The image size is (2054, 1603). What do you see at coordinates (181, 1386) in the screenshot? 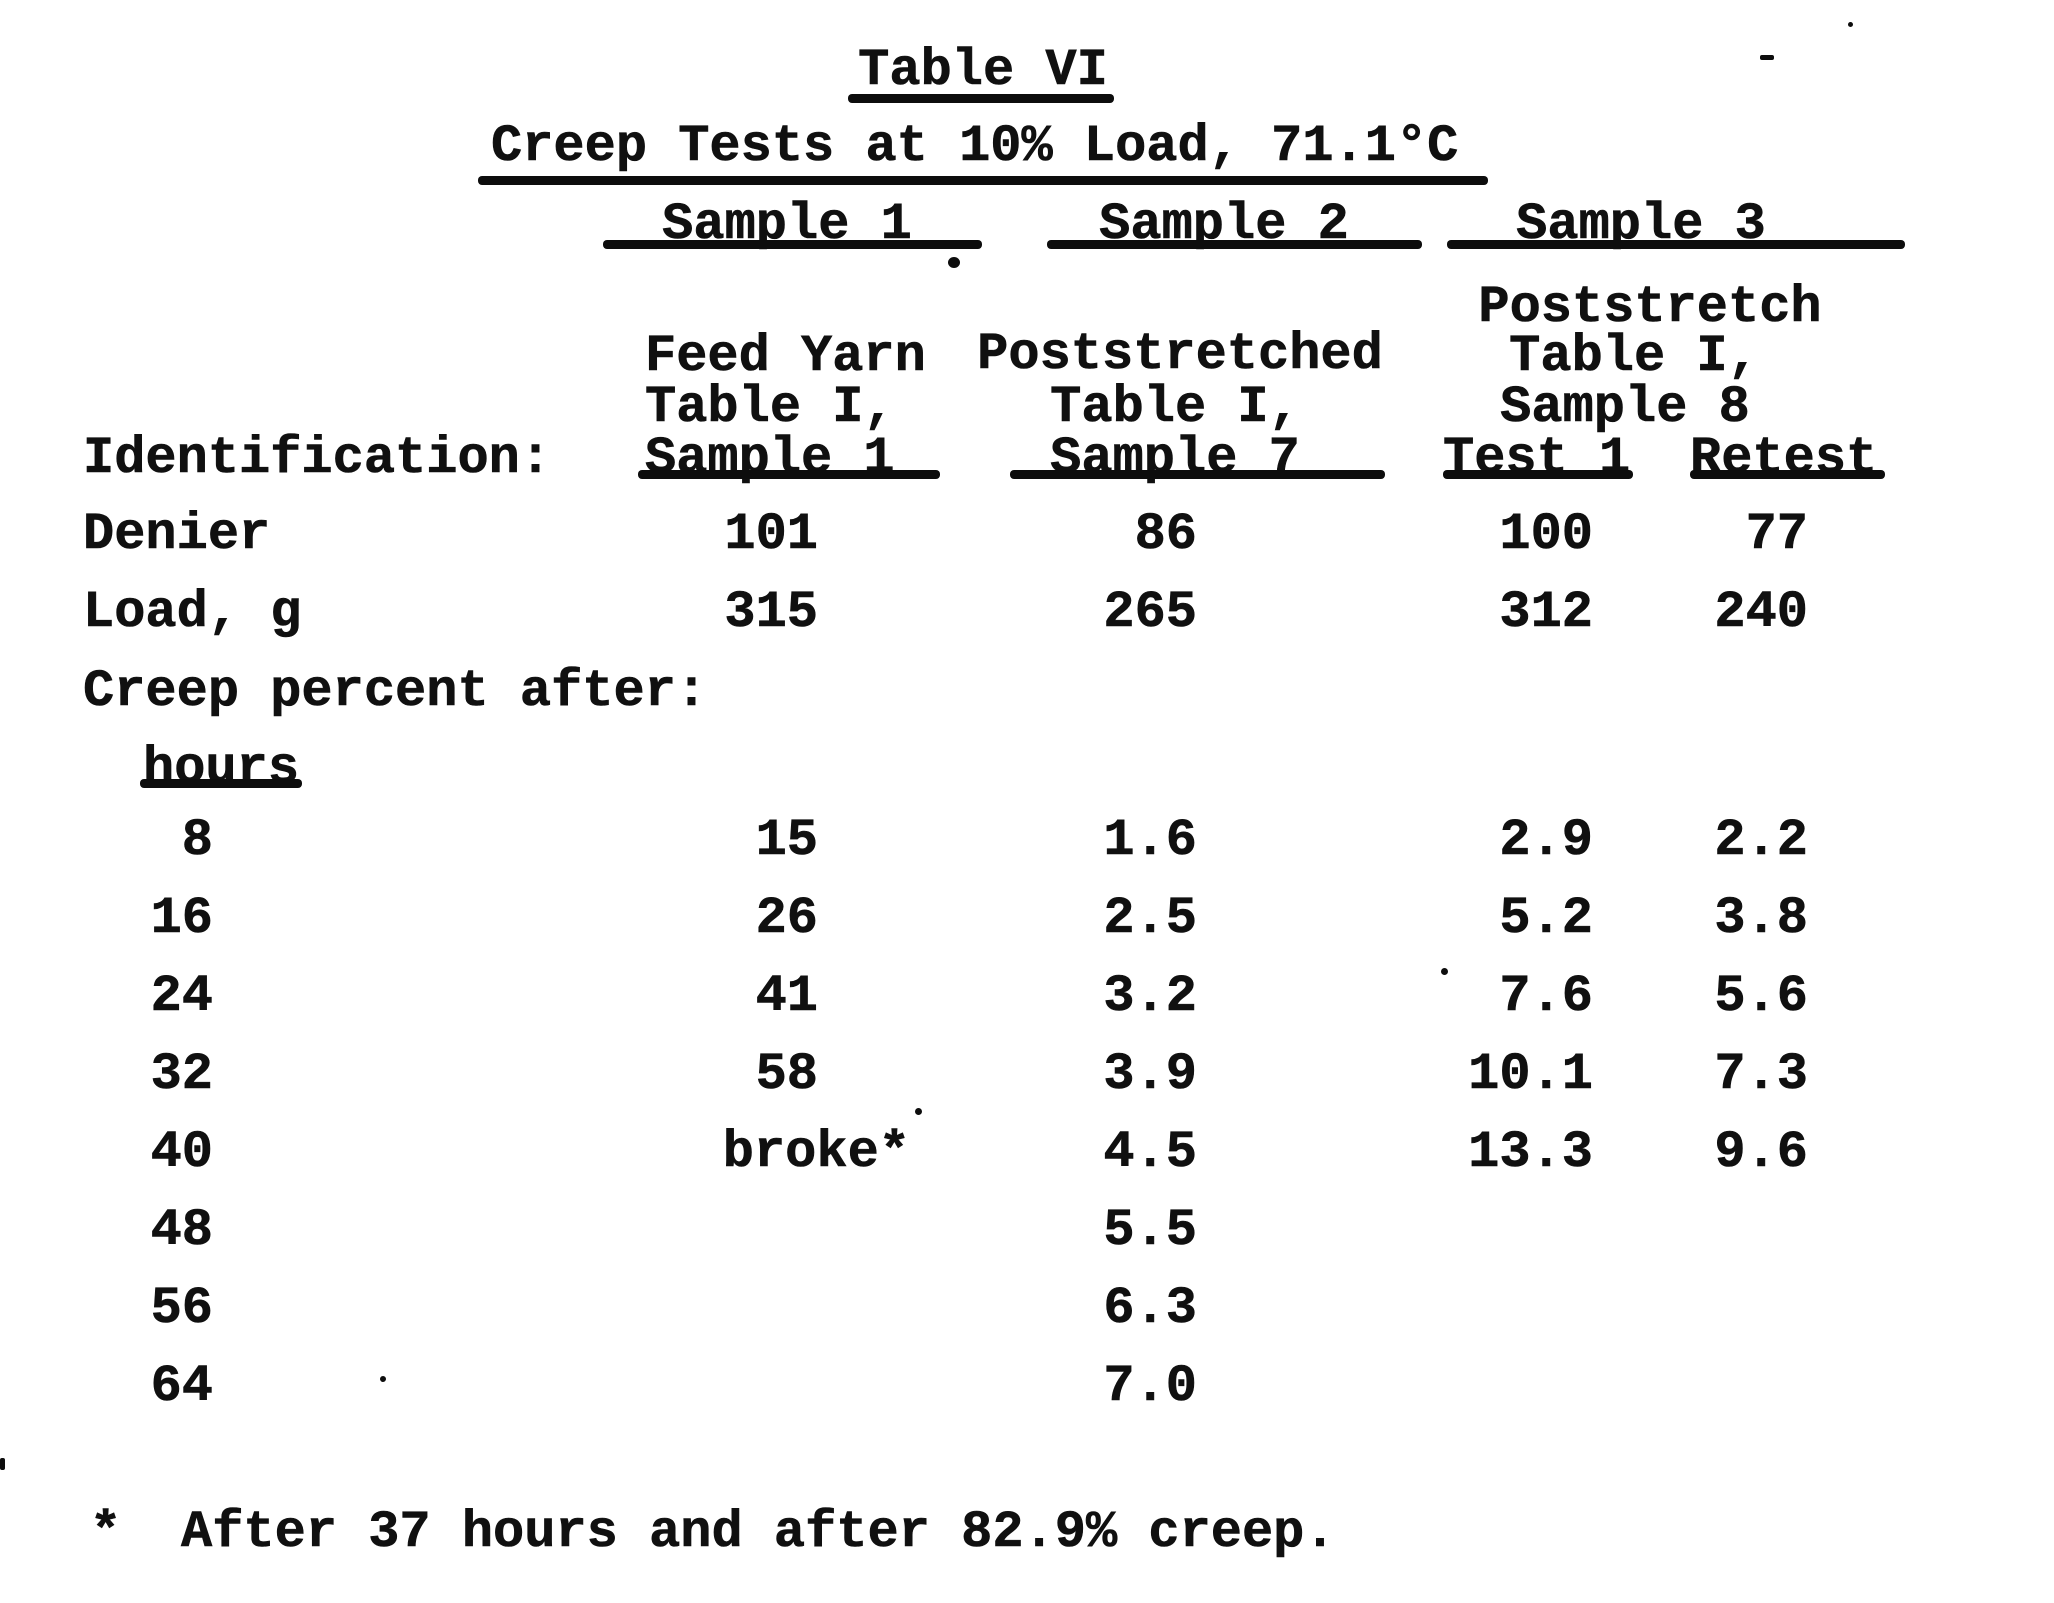
I see `hours-value: 64` at bounding box center [181, 1386].